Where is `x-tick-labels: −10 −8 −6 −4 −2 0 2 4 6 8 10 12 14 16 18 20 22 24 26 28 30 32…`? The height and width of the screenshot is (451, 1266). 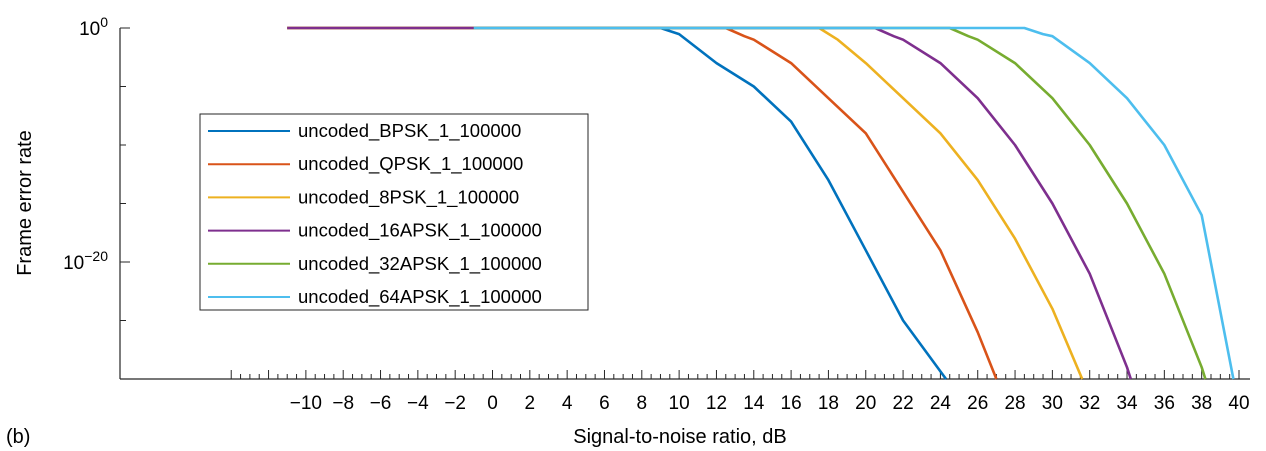 x-tick-labels: −10 −8 −6 −4 −2 0 2 4 6 8 10 12 14 16 18 20 22 24 26 28 30 32… is located at coordinates (770, 403).